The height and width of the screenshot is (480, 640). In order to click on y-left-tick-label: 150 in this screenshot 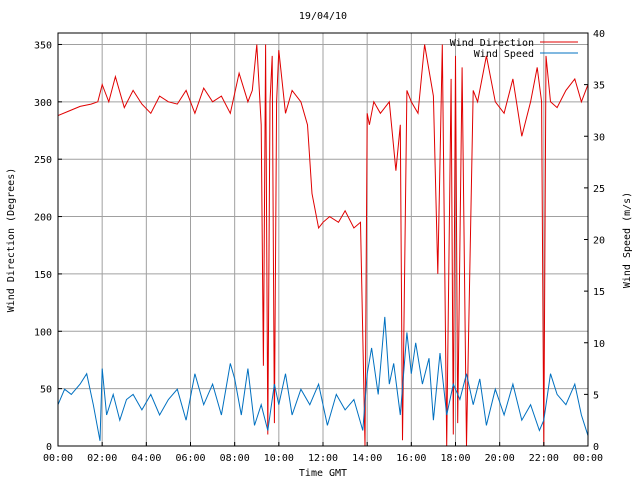, I will do `click(43, 275)`.